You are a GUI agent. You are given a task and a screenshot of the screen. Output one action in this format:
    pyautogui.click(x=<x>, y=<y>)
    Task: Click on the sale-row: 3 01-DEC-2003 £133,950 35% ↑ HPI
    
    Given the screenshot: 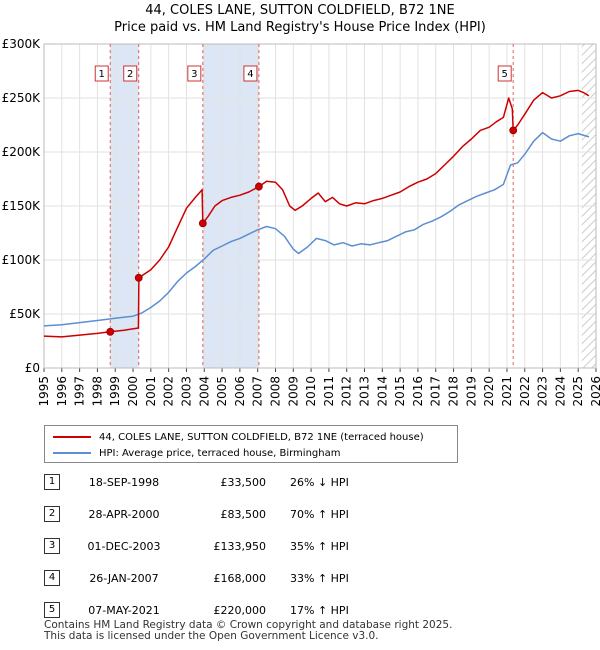 What is the action you would take?
    pyautogui.click(x=254, y=548)
    